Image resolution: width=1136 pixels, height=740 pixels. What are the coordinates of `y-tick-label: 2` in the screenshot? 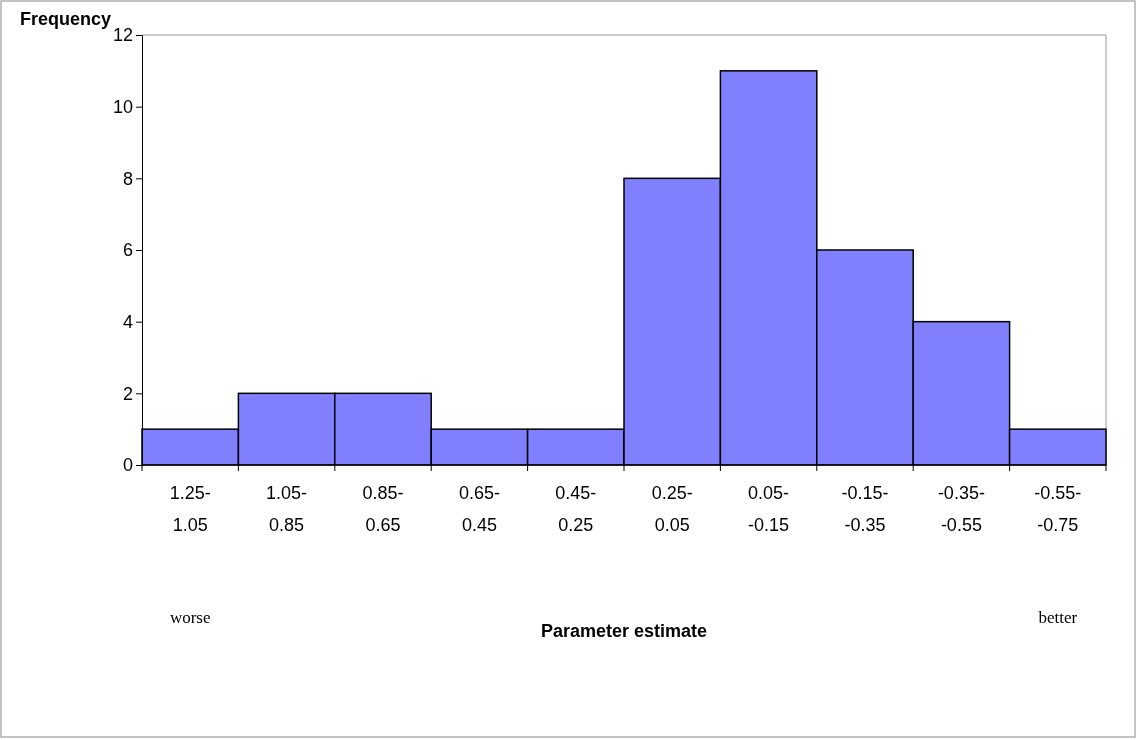 It's located at (127, 393).